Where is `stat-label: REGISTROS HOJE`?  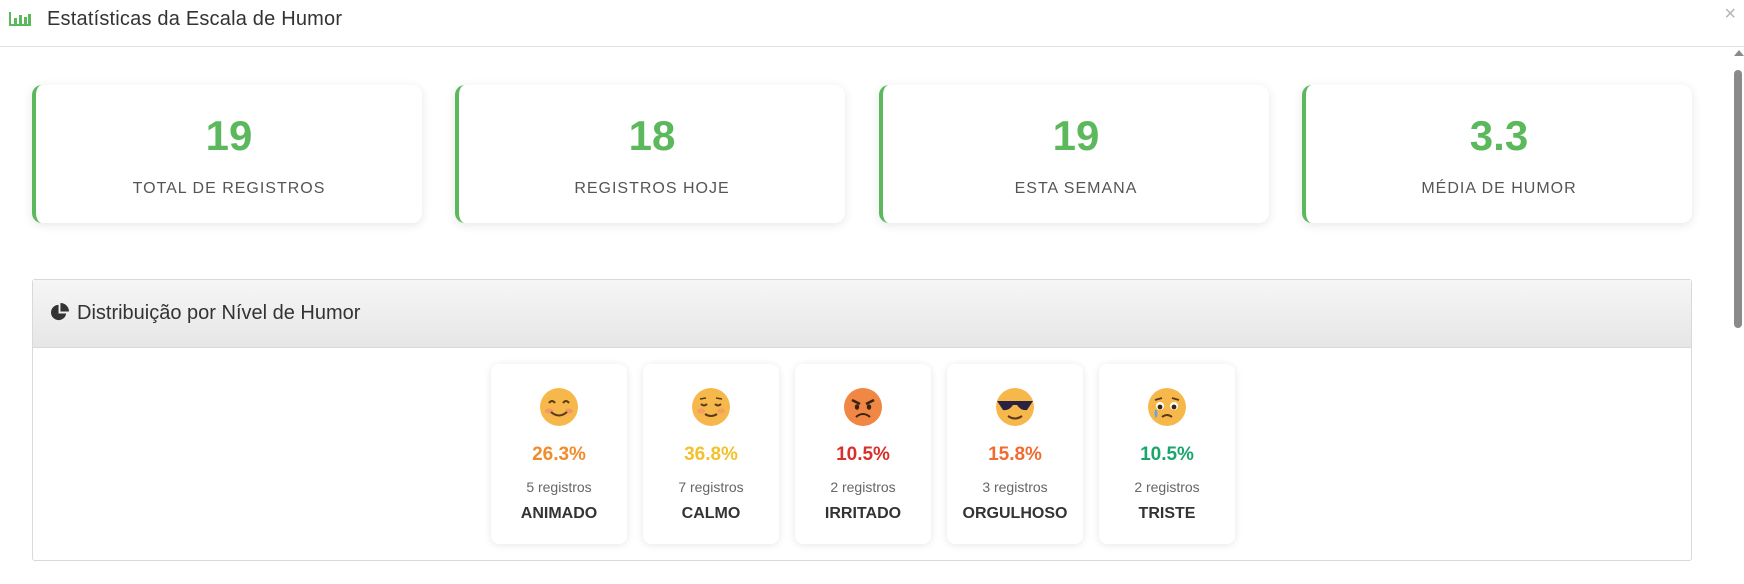
stat-label: REGISTROS HOJE is located at coordinates (652, 188).